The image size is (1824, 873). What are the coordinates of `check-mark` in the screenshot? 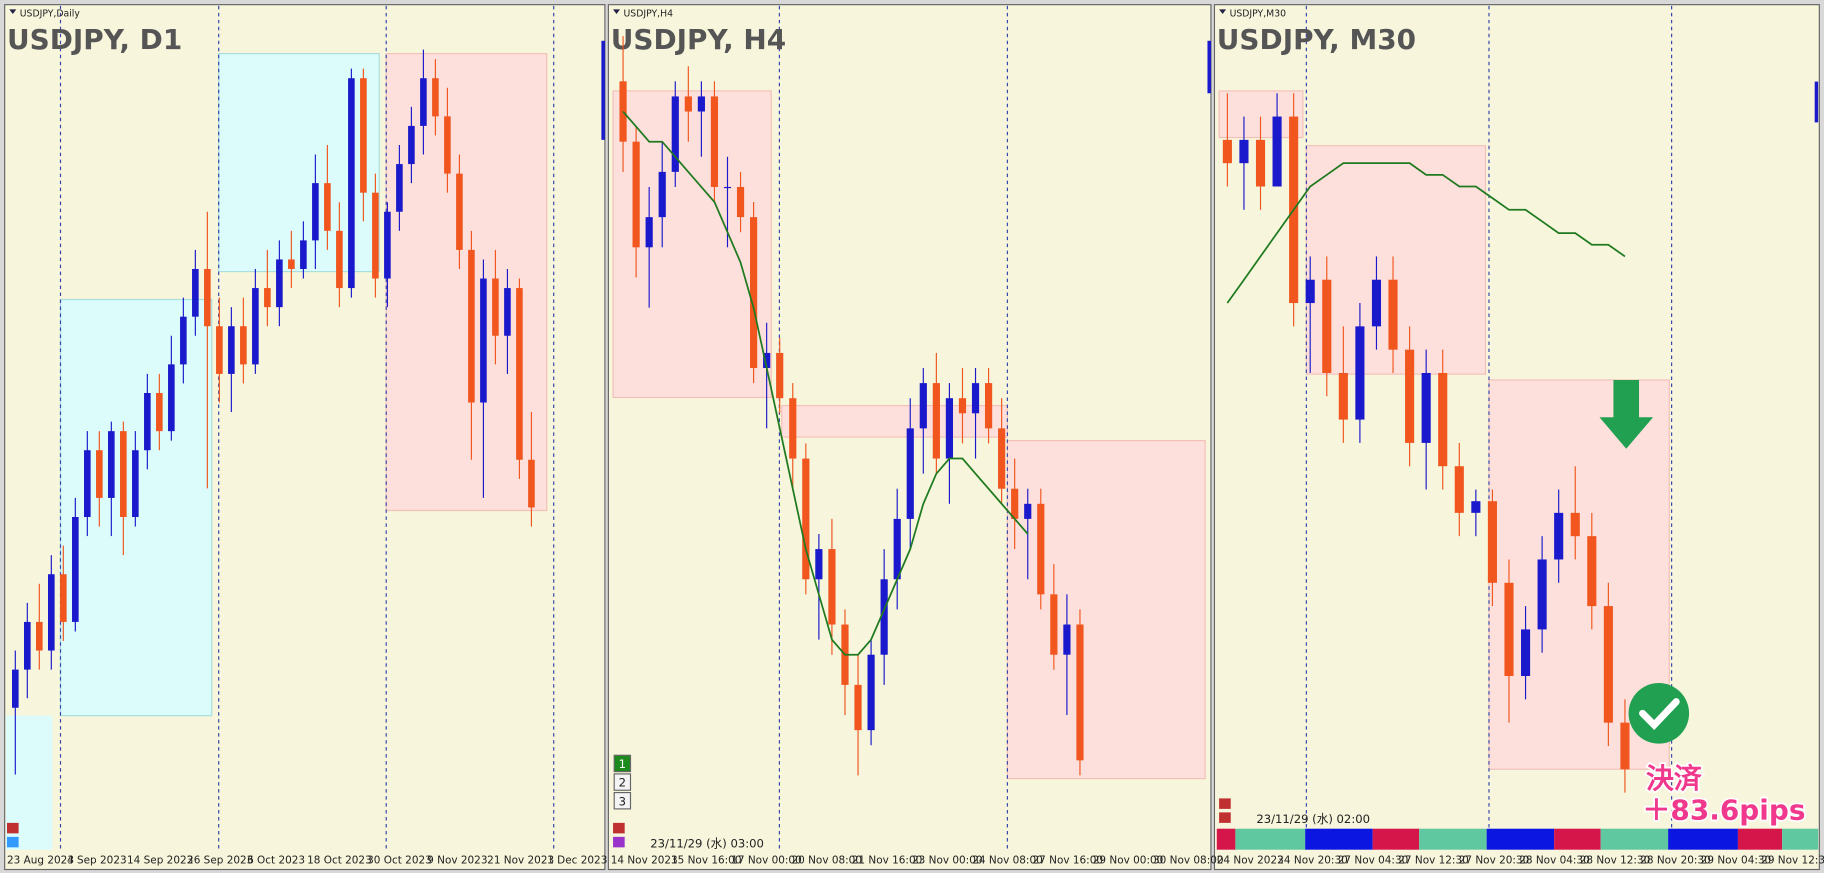 It's located at (1659, 714).